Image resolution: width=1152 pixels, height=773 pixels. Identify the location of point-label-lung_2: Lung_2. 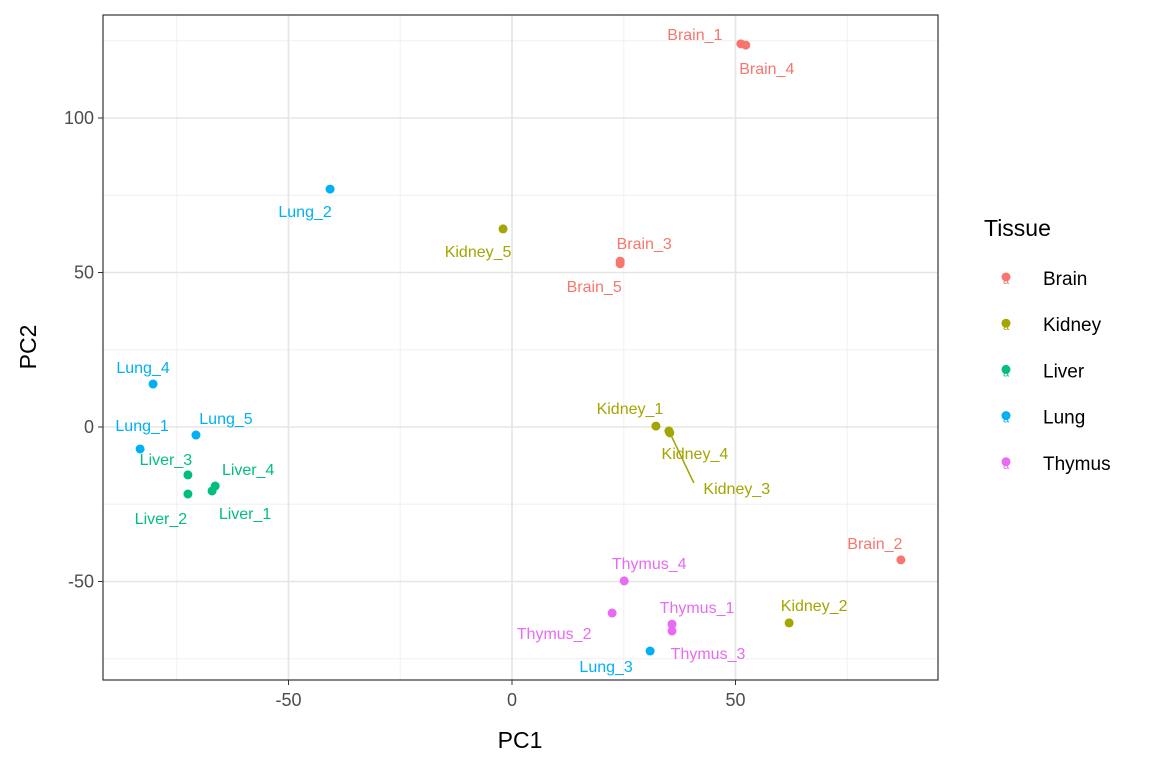
(304, 212).